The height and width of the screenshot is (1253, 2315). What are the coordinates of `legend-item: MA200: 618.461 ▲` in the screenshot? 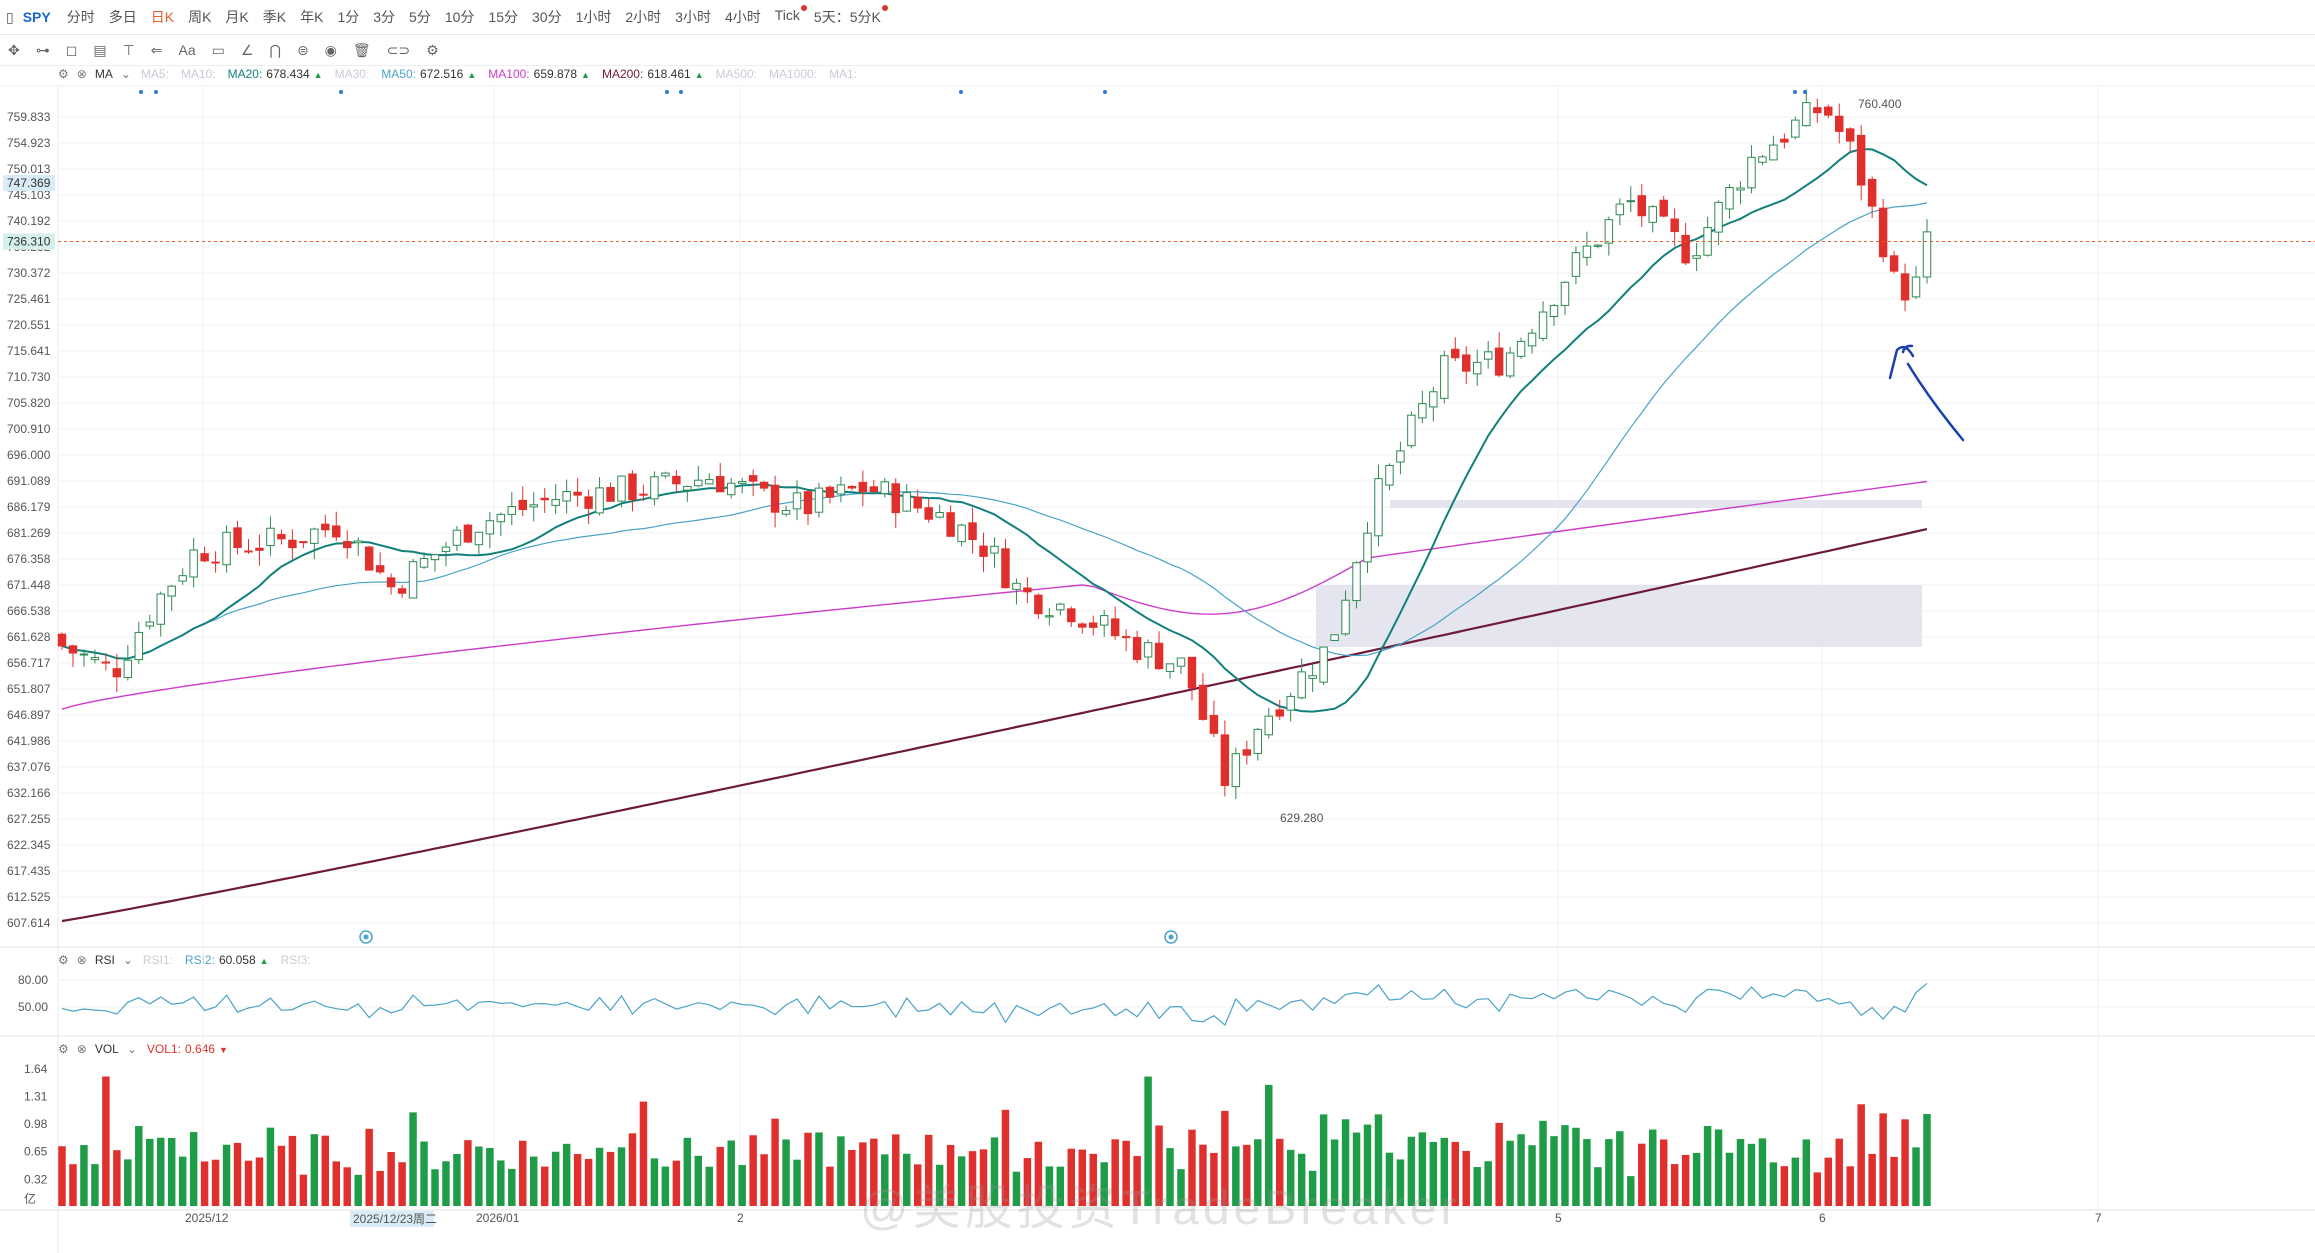 It's located at (653, 74).